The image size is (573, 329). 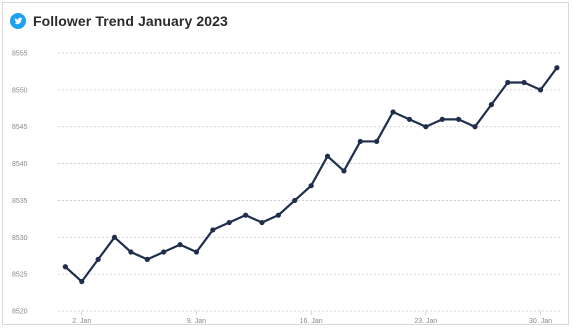 I want to click on y-tick-label: 8555, so click(x=20, y=54).